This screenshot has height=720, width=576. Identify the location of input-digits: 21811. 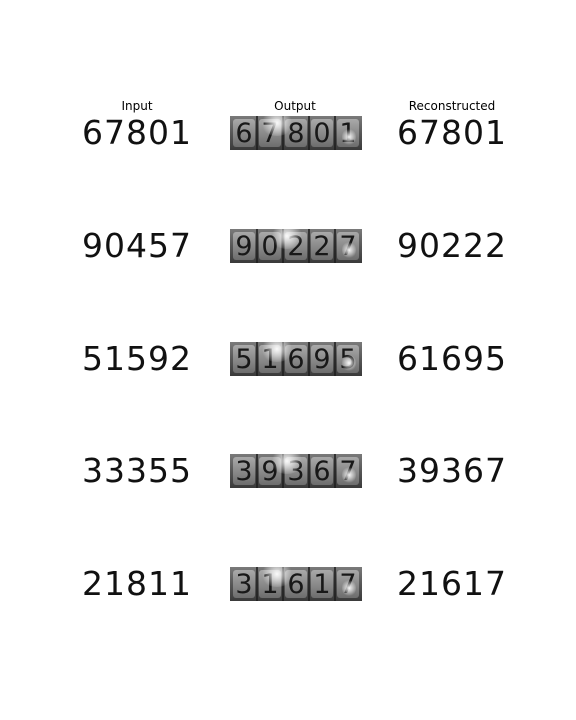
(137, 584).